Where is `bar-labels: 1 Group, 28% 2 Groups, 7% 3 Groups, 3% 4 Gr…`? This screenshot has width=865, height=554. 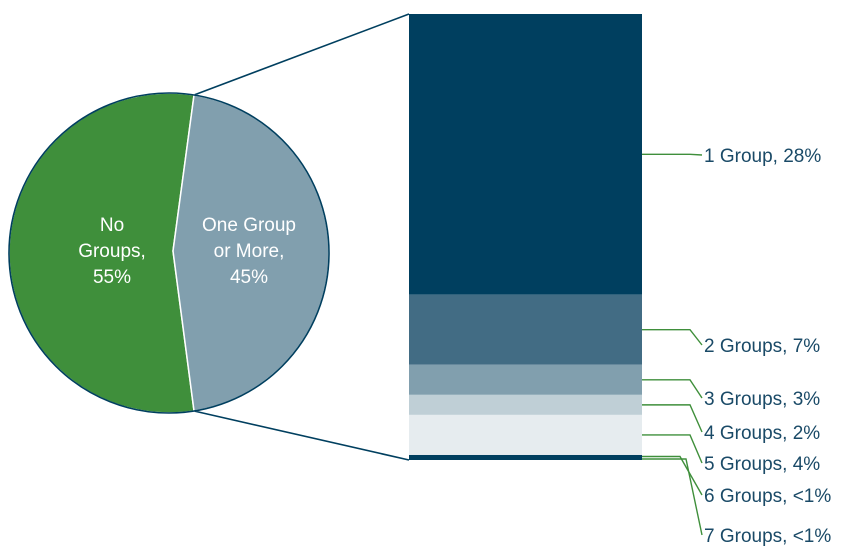
bar-labels: 1 Group, 28% 2 Groups, 7% 3 Groups, 3% 4 Gr… is located at coordinates (767, 346).